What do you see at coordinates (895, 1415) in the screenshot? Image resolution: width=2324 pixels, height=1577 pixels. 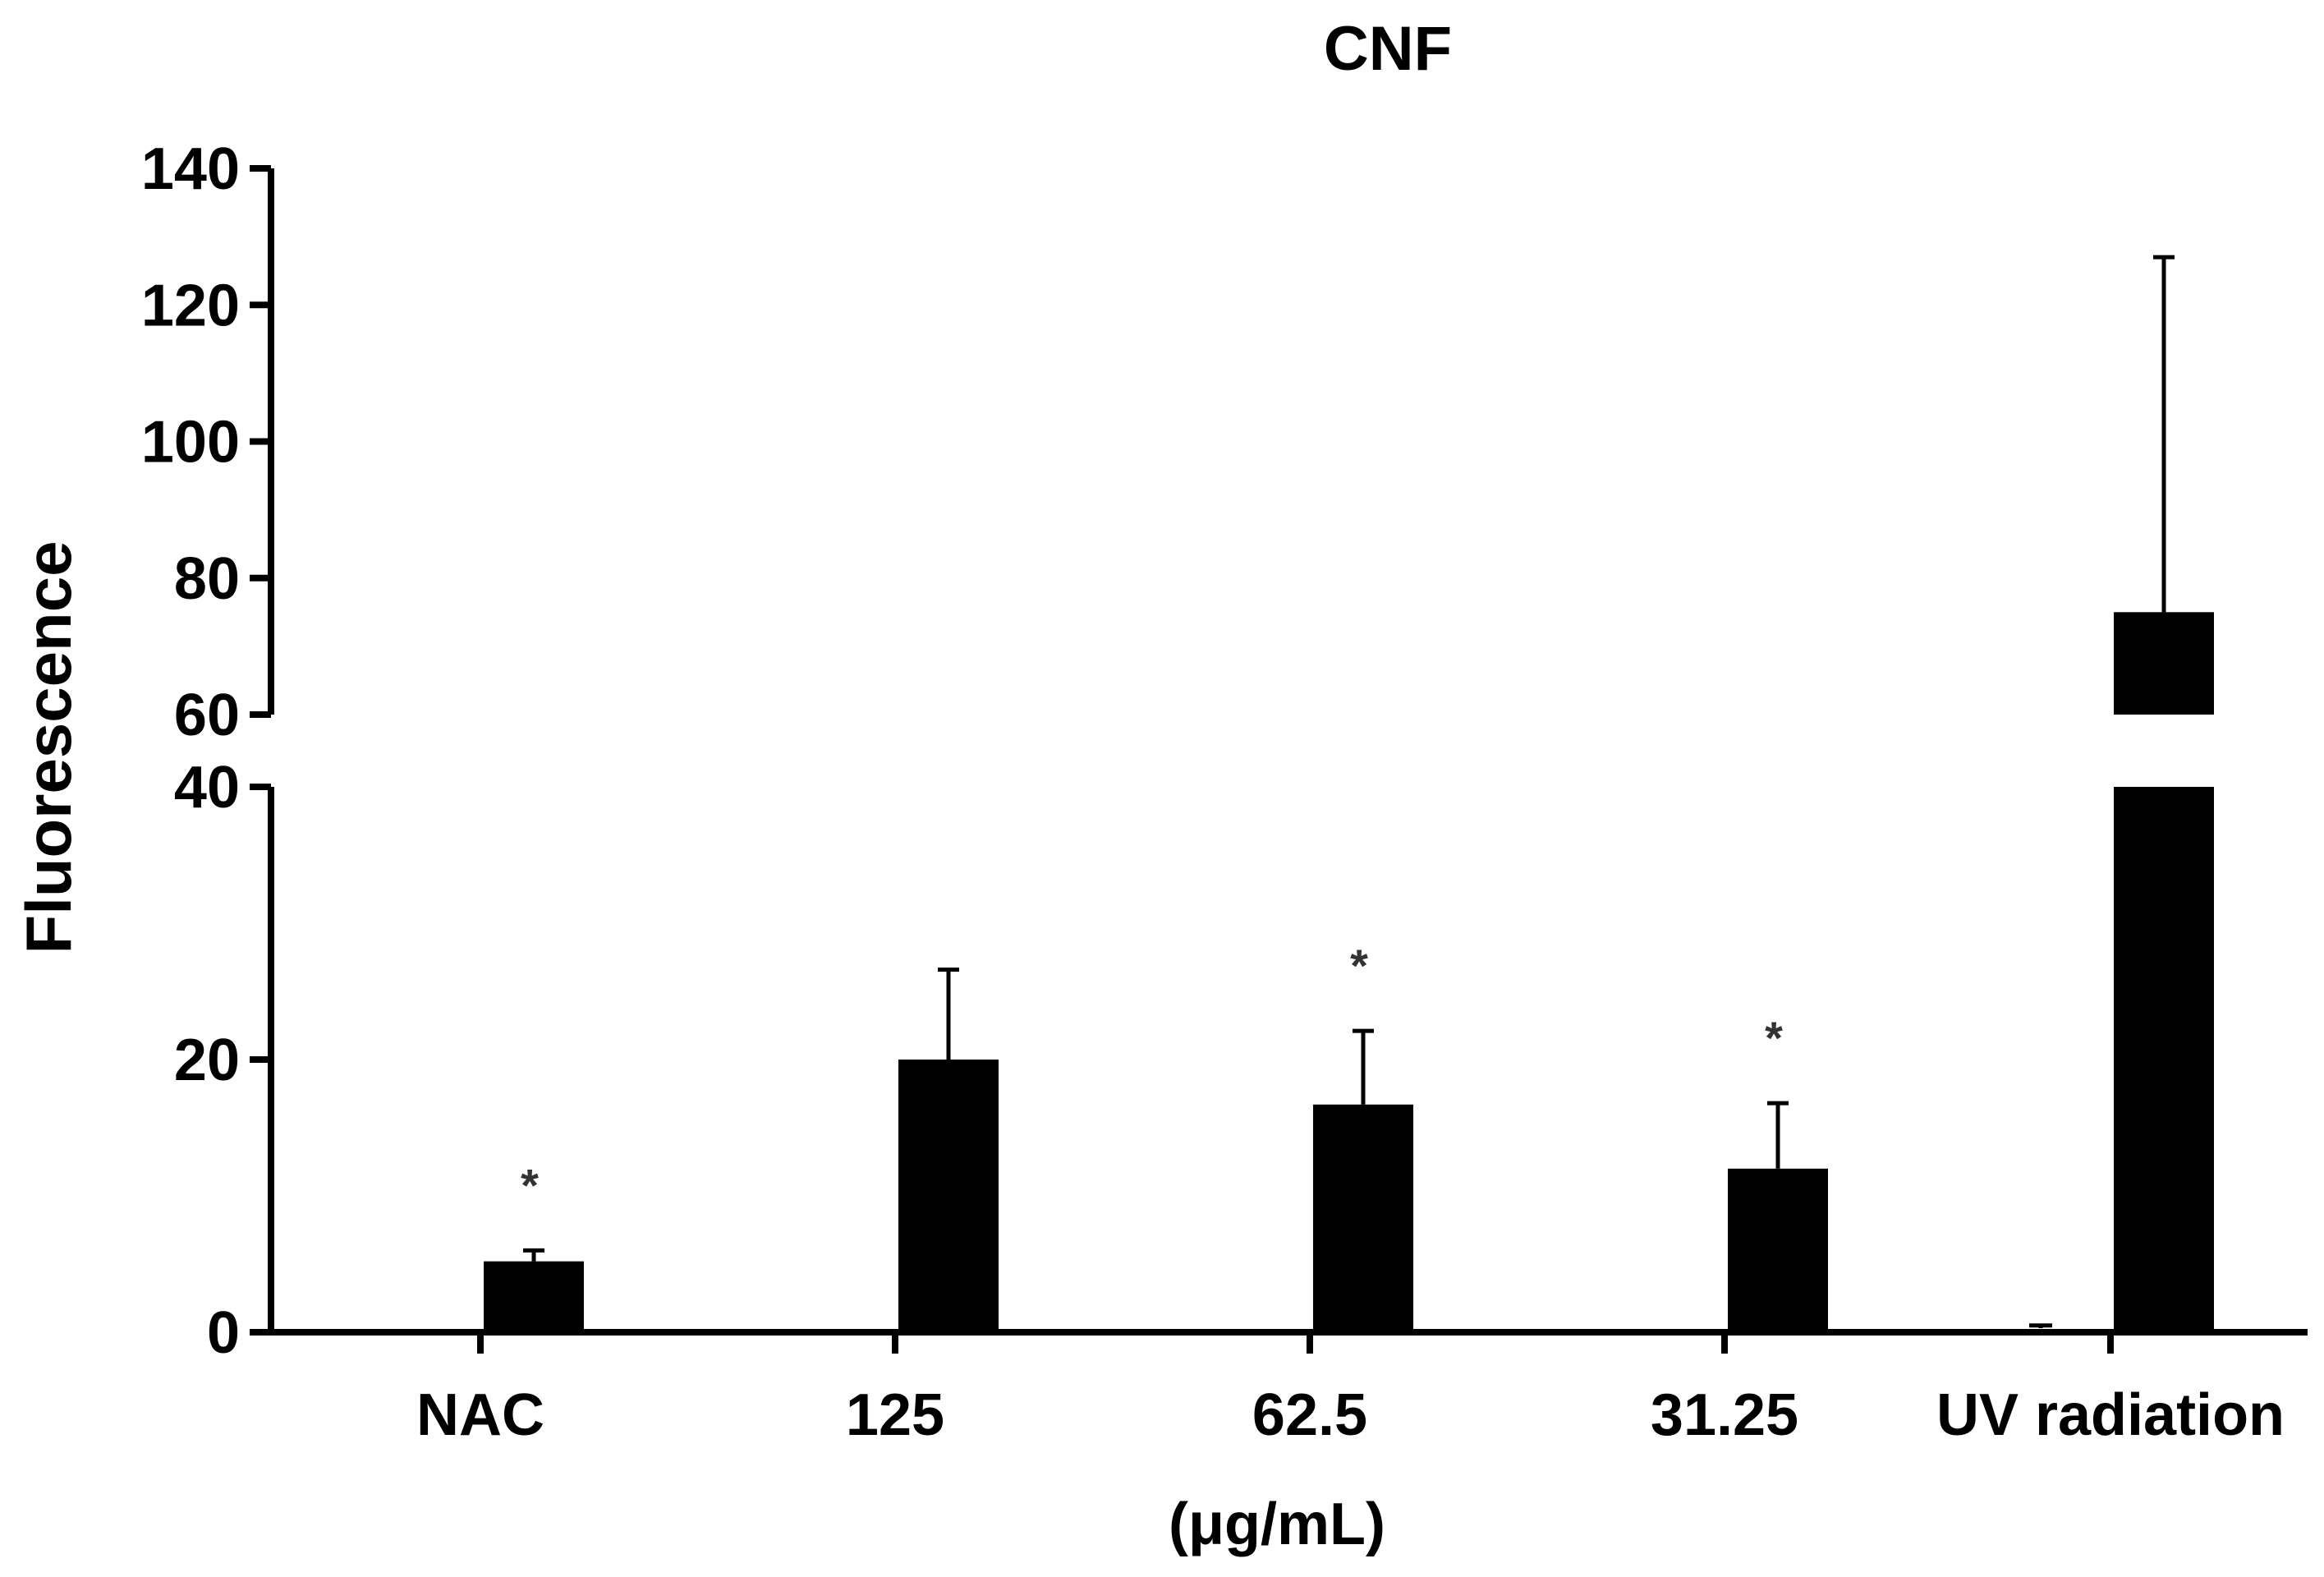 I see `x-tick-label: 125` at bounding box center [895, 1415].